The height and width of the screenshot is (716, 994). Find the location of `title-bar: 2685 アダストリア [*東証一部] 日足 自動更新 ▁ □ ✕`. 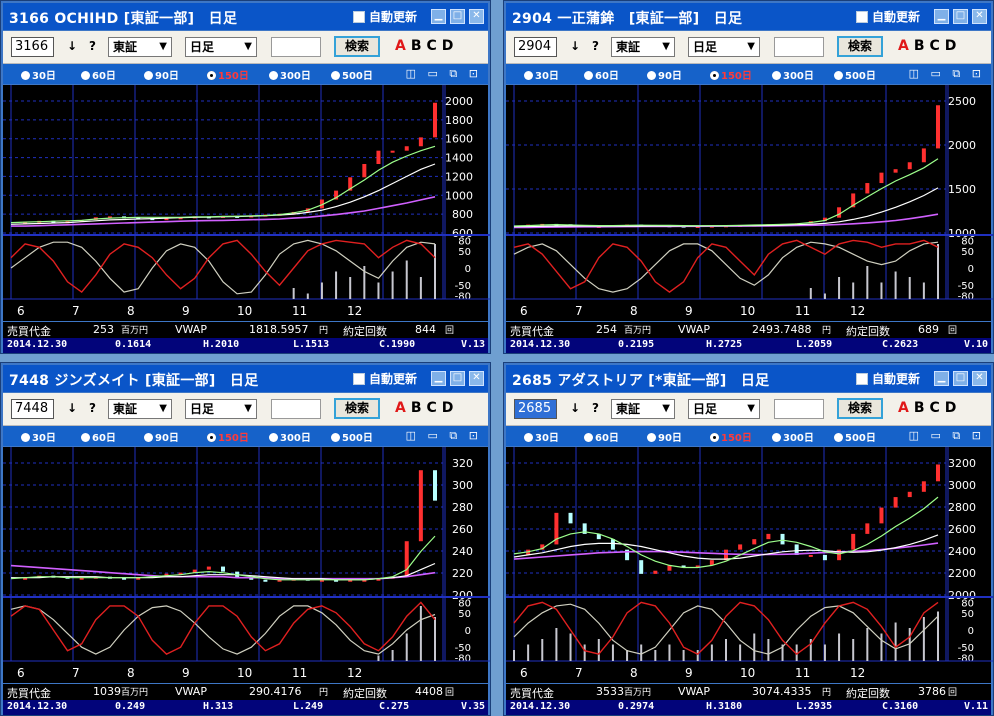

title-bar: 2685 アダストリア [*東証一部] 日足 自動更新 ▁ □ ✕ is located at coordinates (748, 378).